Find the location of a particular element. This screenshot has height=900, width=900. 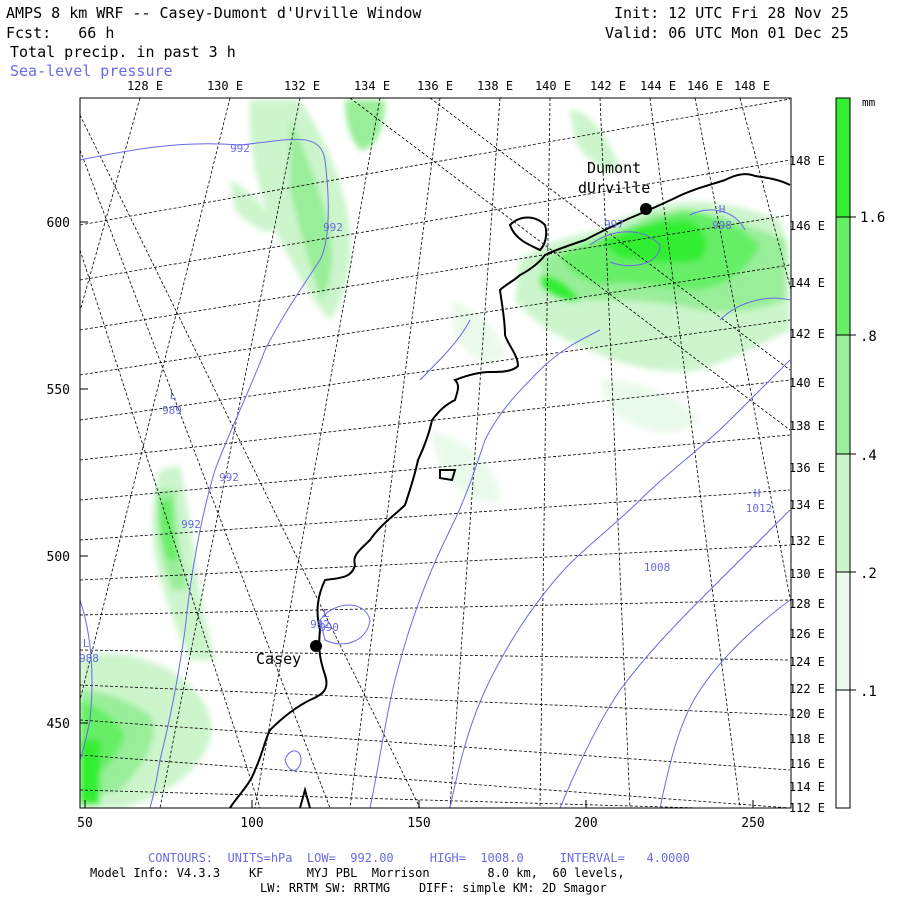

station-label-durville: dUrville is located at coordinates (614, 188).